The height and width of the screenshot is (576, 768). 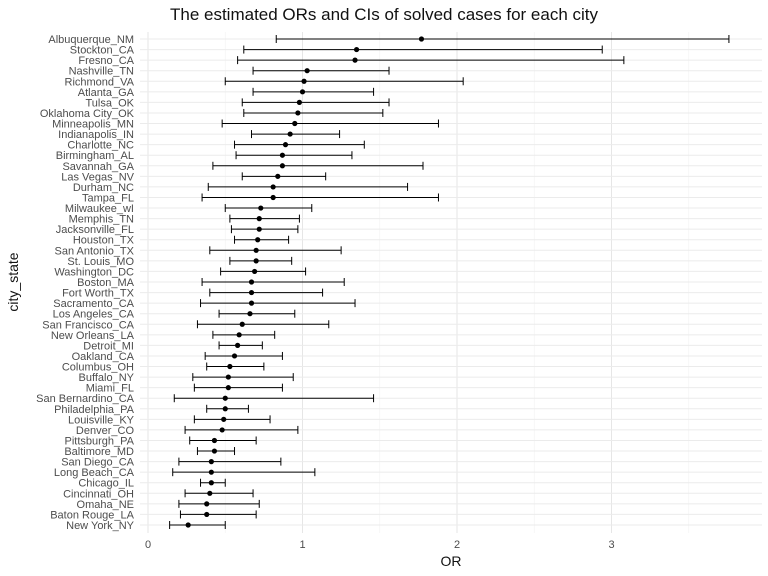 I want to click on y-tick-label: Tulsa_OK, so click(x=109, y=103).